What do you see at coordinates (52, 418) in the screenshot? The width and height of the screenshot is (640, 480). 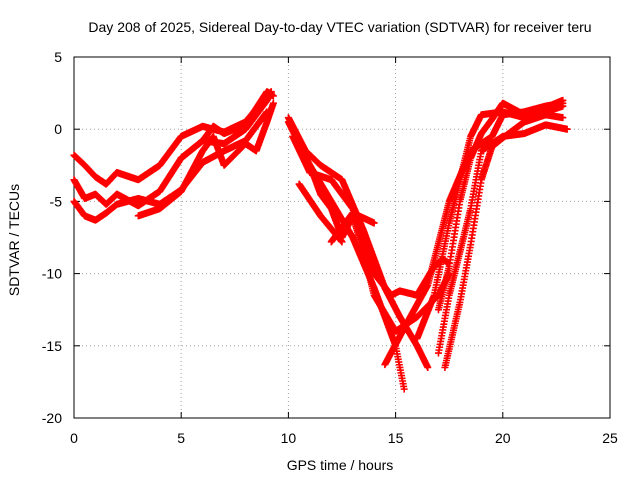 I see `y-tick-label: -20` at bounding box center [52, 418].